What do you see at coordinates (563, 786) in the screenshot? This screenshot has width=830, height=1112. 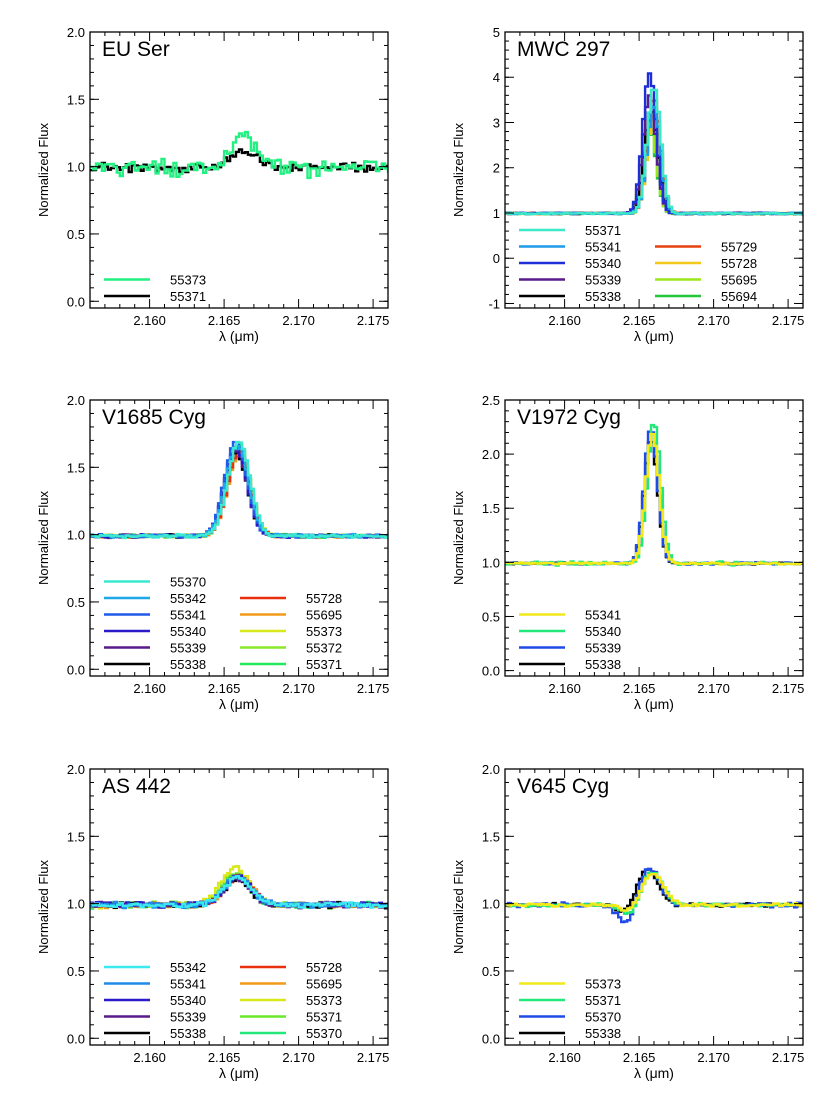 I see `panel-title: V645 Cyg` at bounding box center [563, 786].